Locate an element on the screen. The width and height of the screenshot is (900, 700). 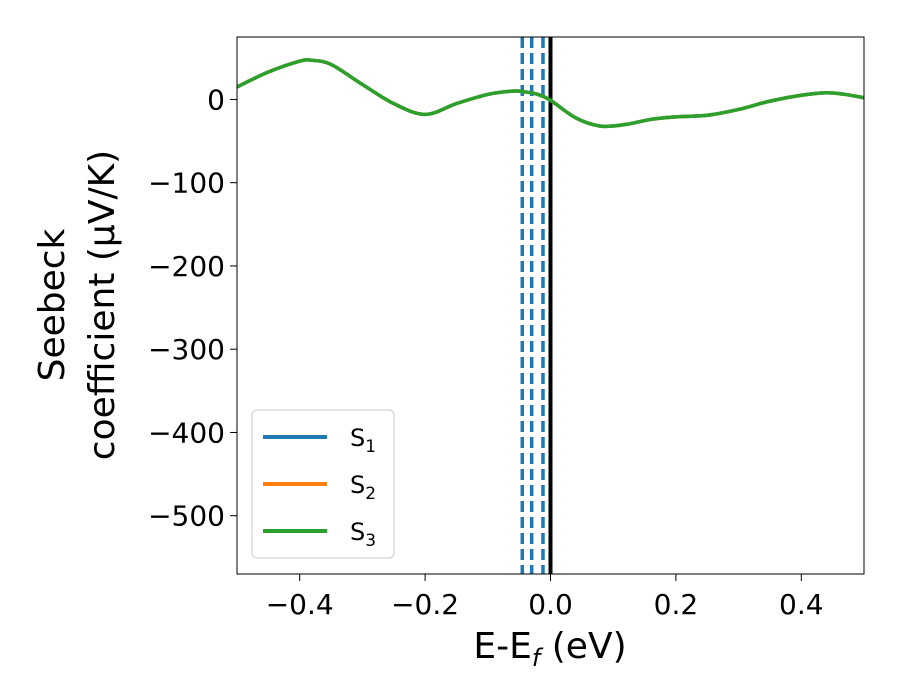
y-tick-label: −400 is located at coordinates (186, 432).